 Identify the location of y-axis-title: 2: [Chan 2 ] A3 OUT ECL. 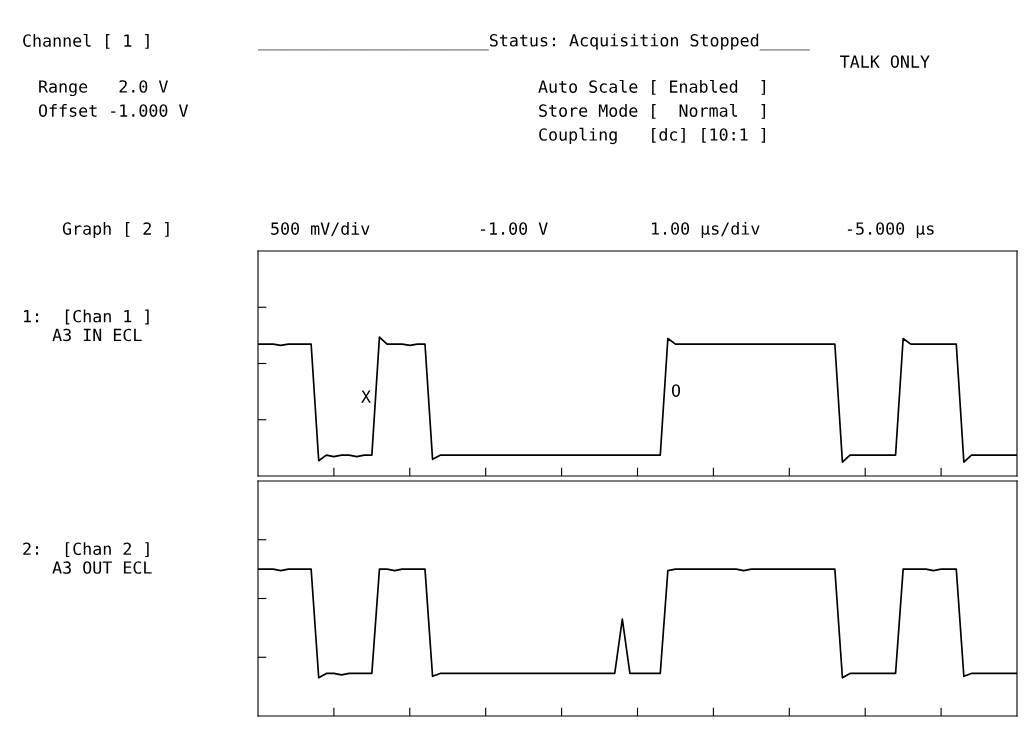
(87, 558).